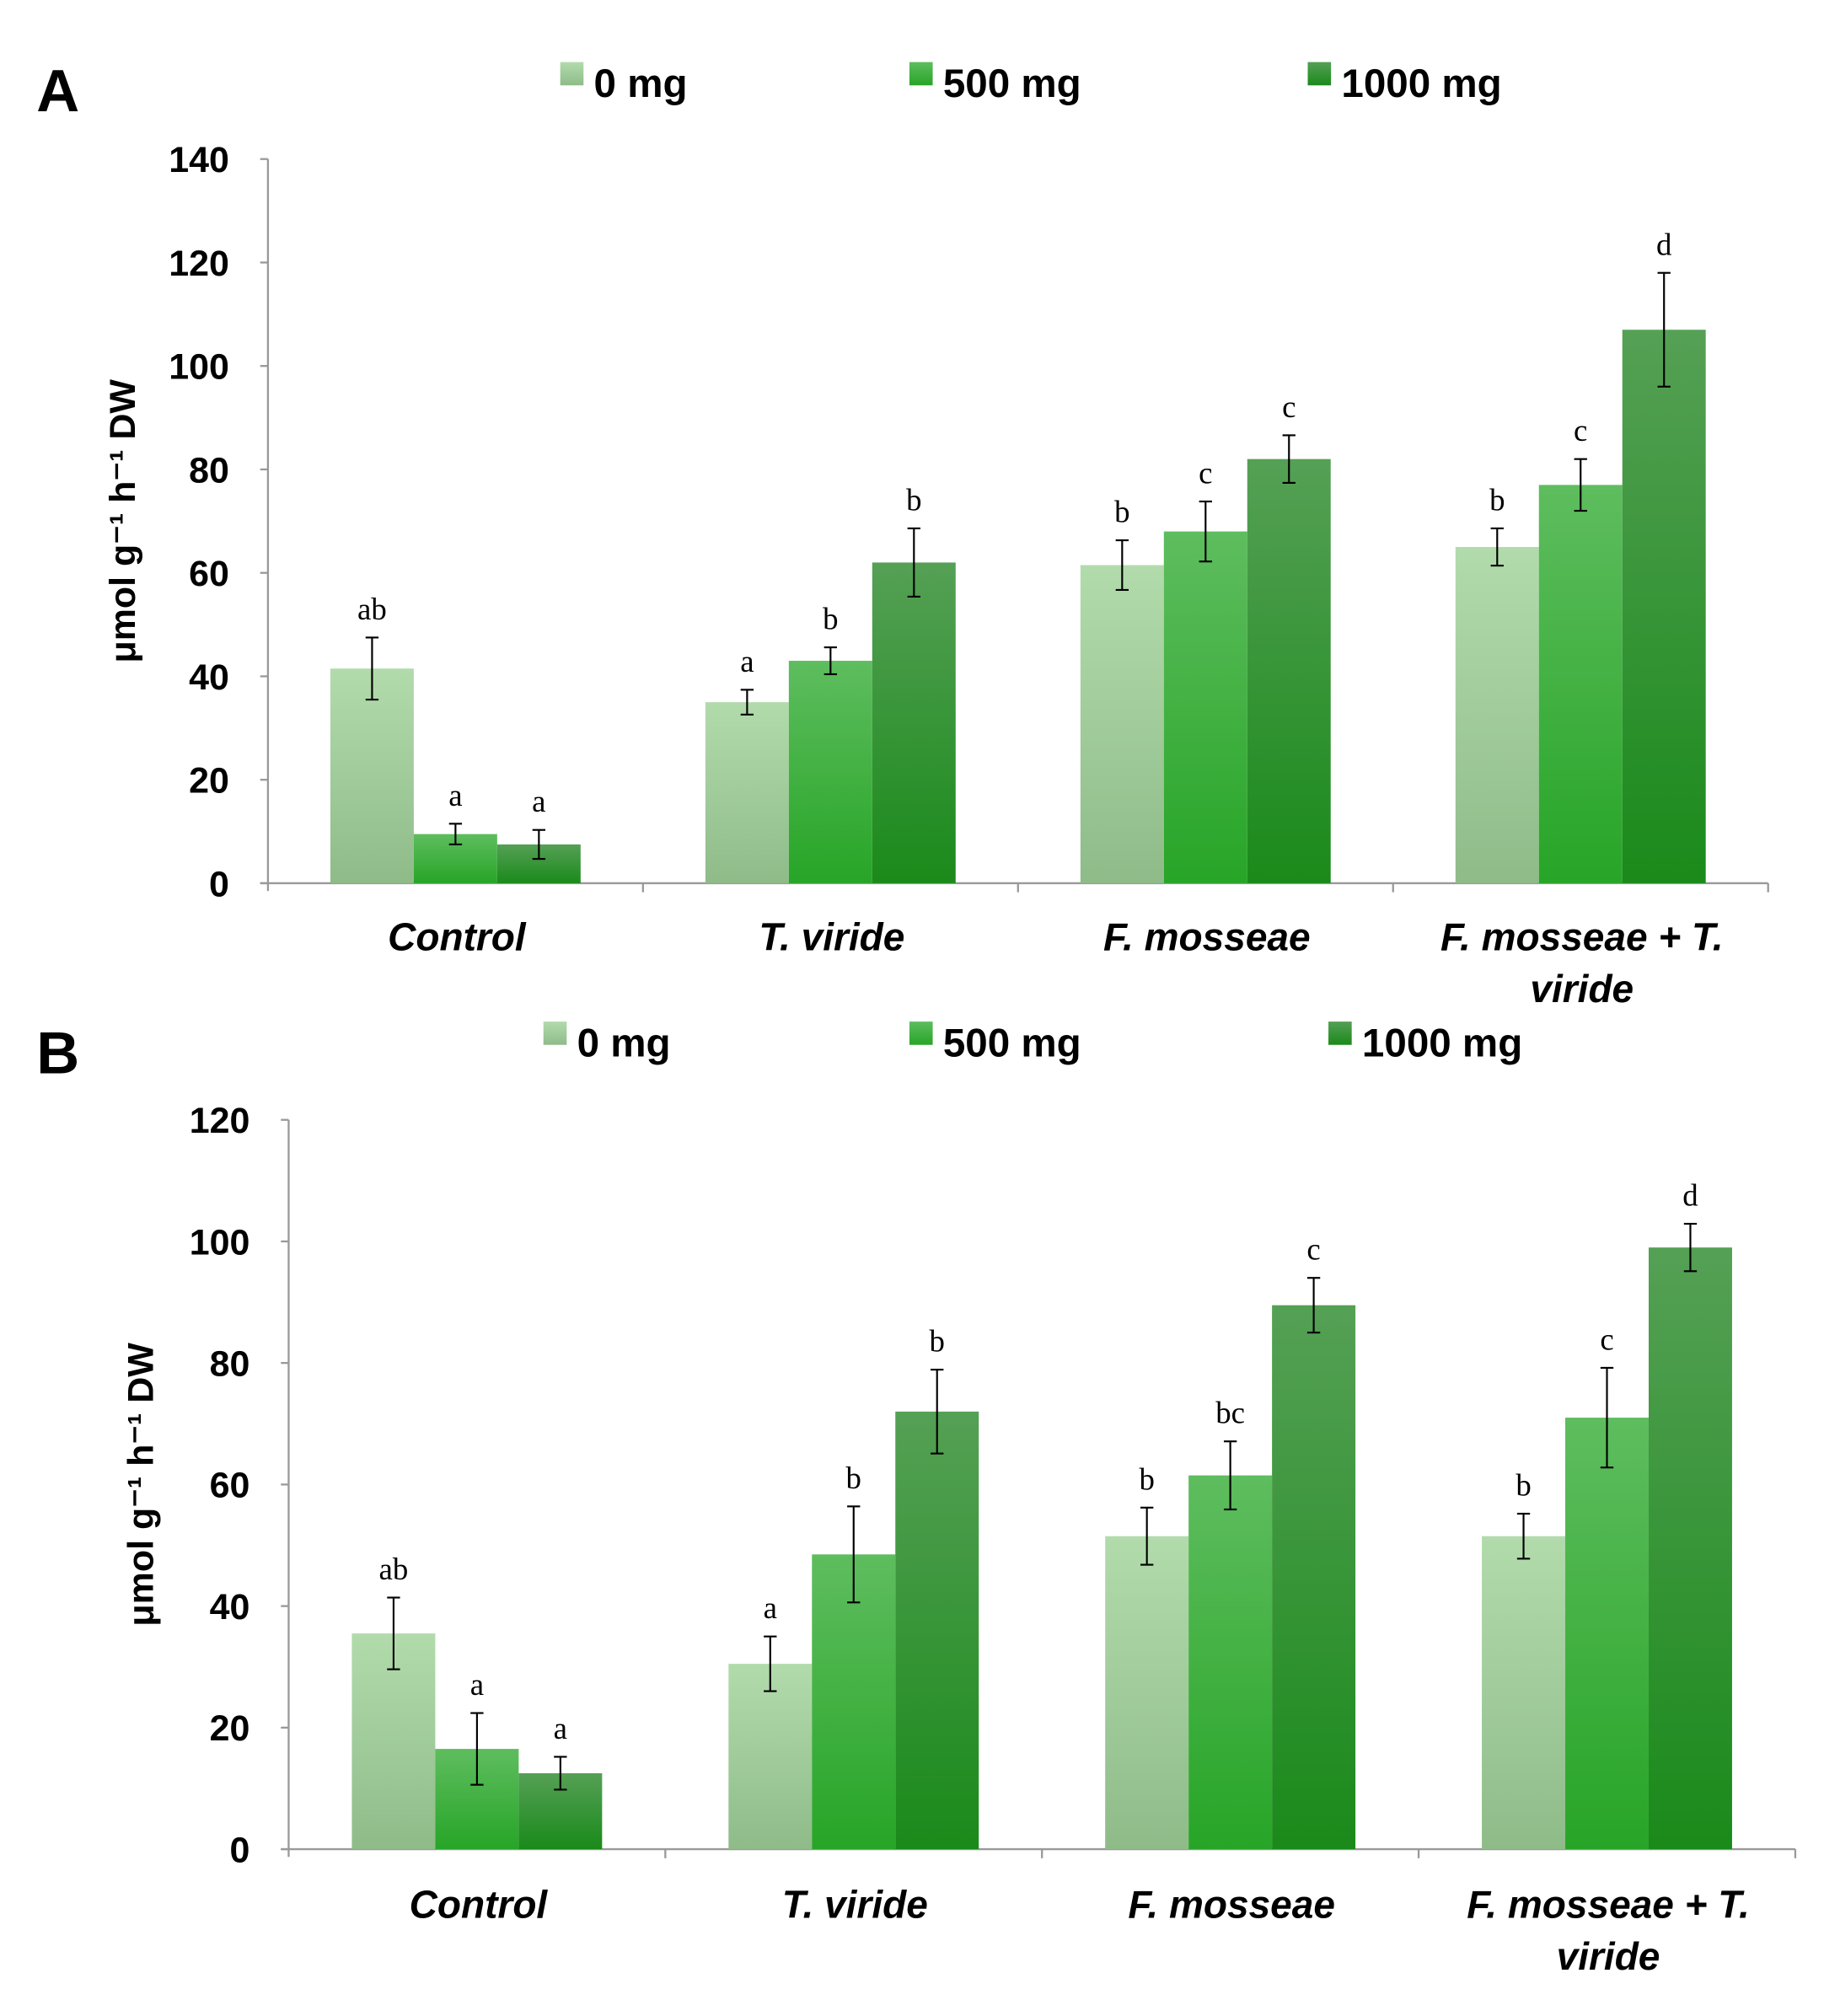 The width and height of the screenshot is (1824, 2016). I want to click on panel-label: A, so click(57, 90).